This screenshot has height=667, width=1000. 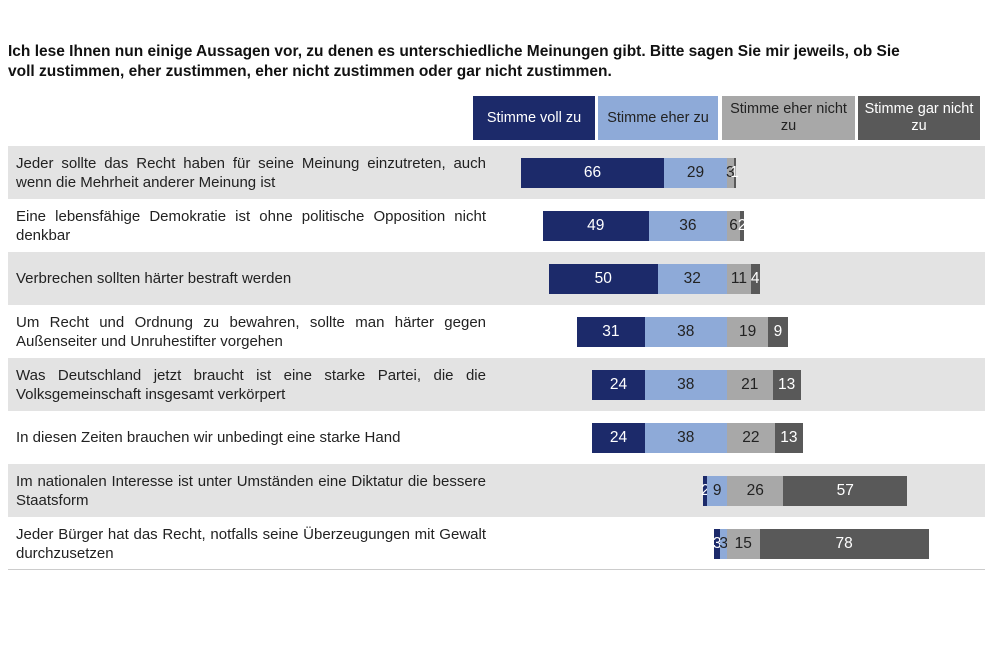 I want to click on value-label: 6, so click(x=733, y=225).